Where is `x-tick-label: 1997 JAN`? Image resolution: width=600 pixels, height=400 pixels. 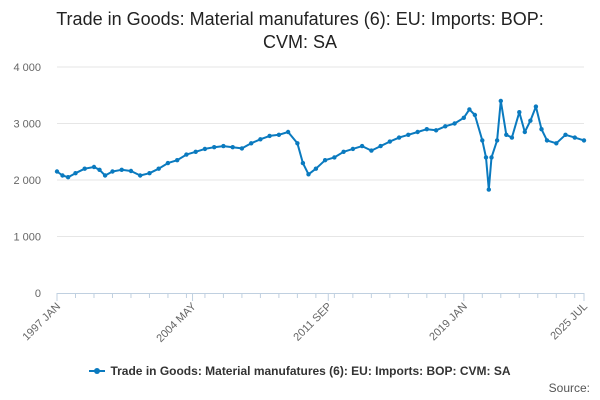
x-tick-label: 1997 JAN is located at coordinates (41, 322).